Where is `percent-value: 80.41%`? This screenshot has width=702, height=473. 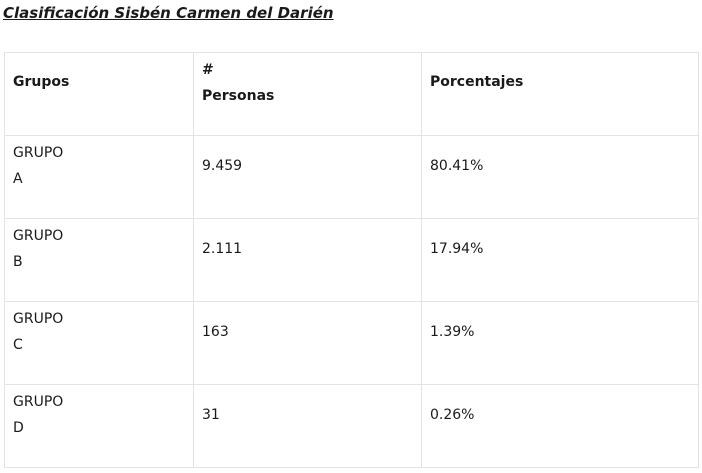 percent-value: 80.41% is located at coordinates (457, 166).